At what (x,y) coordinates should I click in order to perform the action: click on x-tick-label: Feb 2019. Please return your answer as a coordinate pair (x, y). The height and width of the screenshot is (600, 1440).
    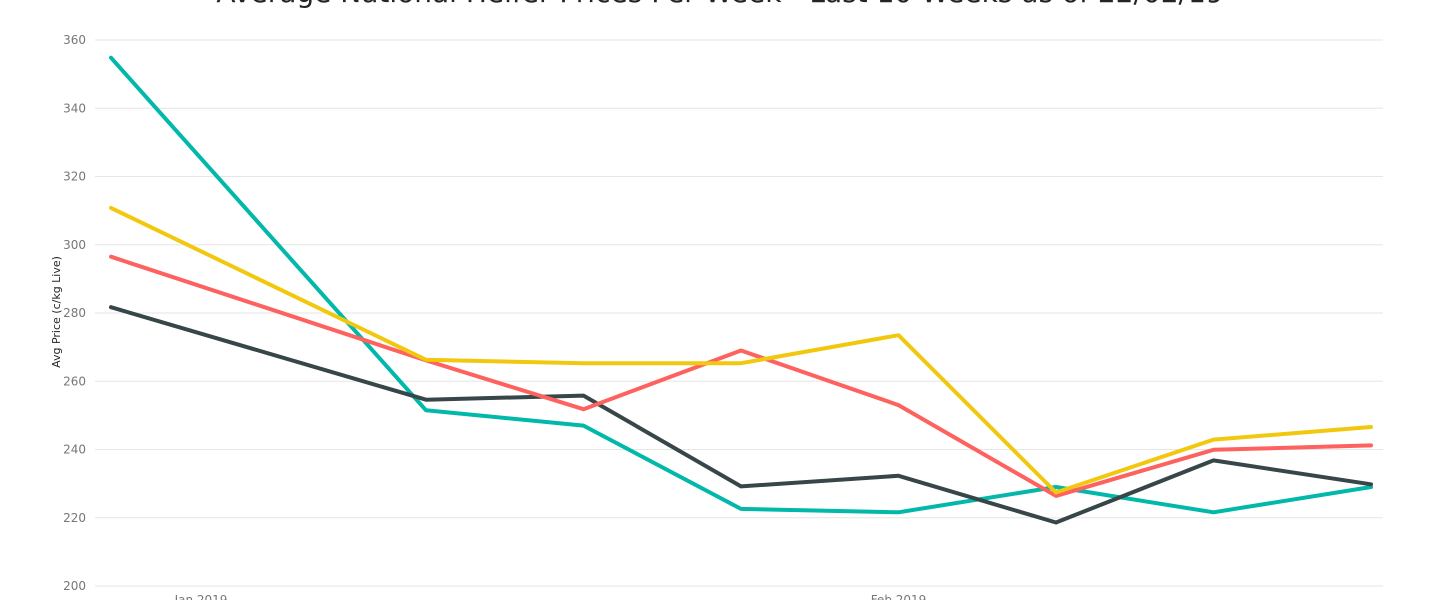
    Looking at the image, I should click on (899, 596).